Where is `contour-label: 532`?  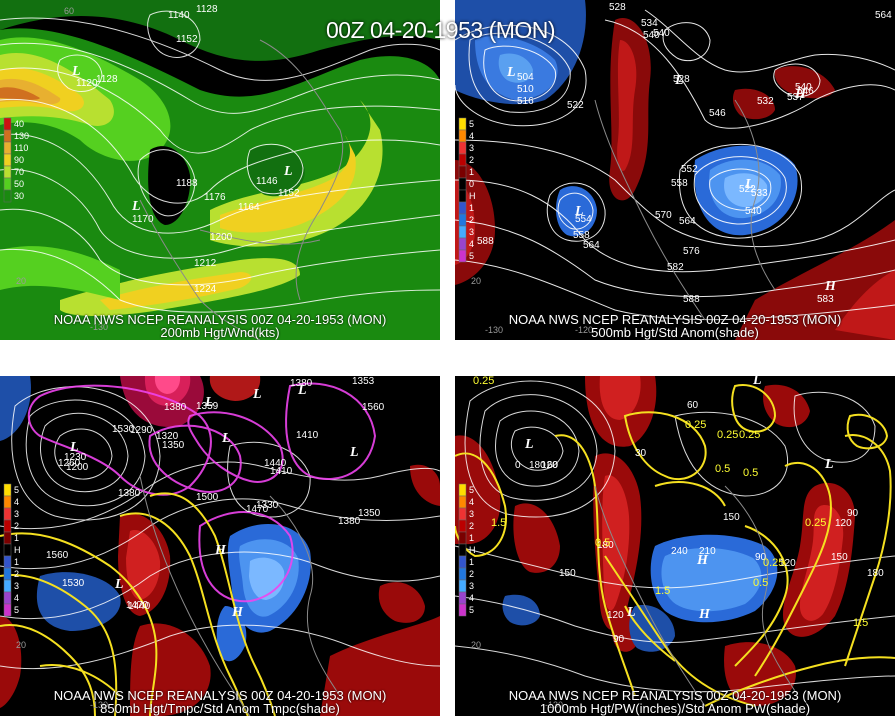
contour-label: 532 is located at coordinates (765, 101).